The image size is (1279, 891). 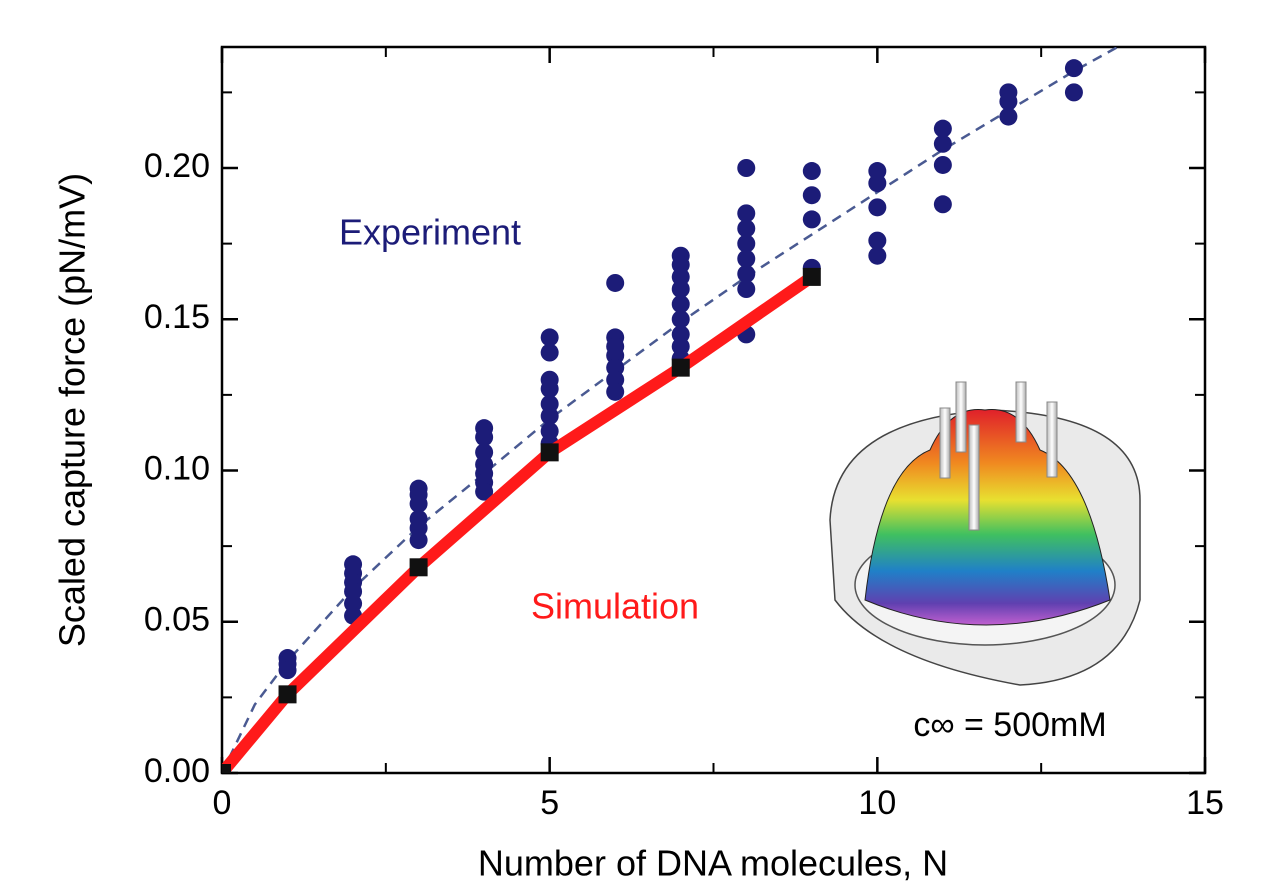 I want to click on y-axis-label: Scaled capture force (pN/mV), so click(x=72, y=410).